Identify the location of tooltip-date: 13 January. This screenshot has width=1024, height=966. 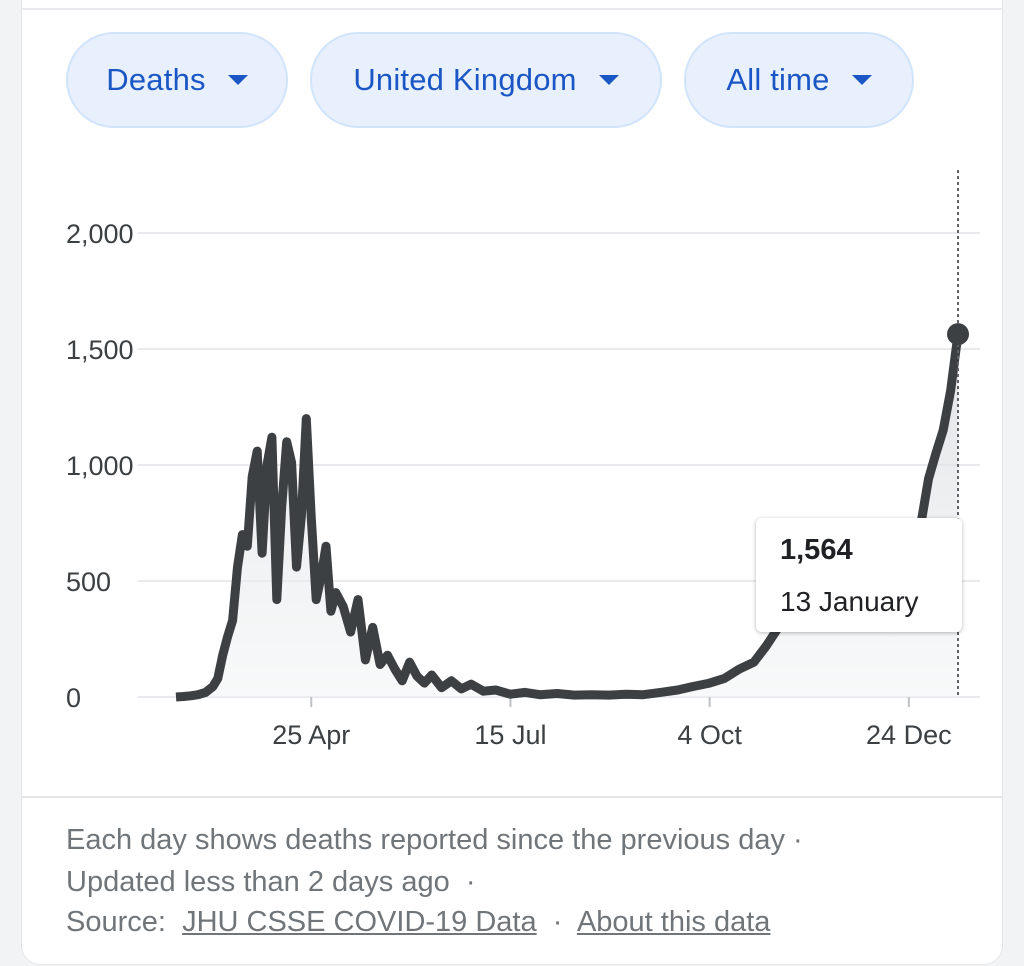
(849, 601).